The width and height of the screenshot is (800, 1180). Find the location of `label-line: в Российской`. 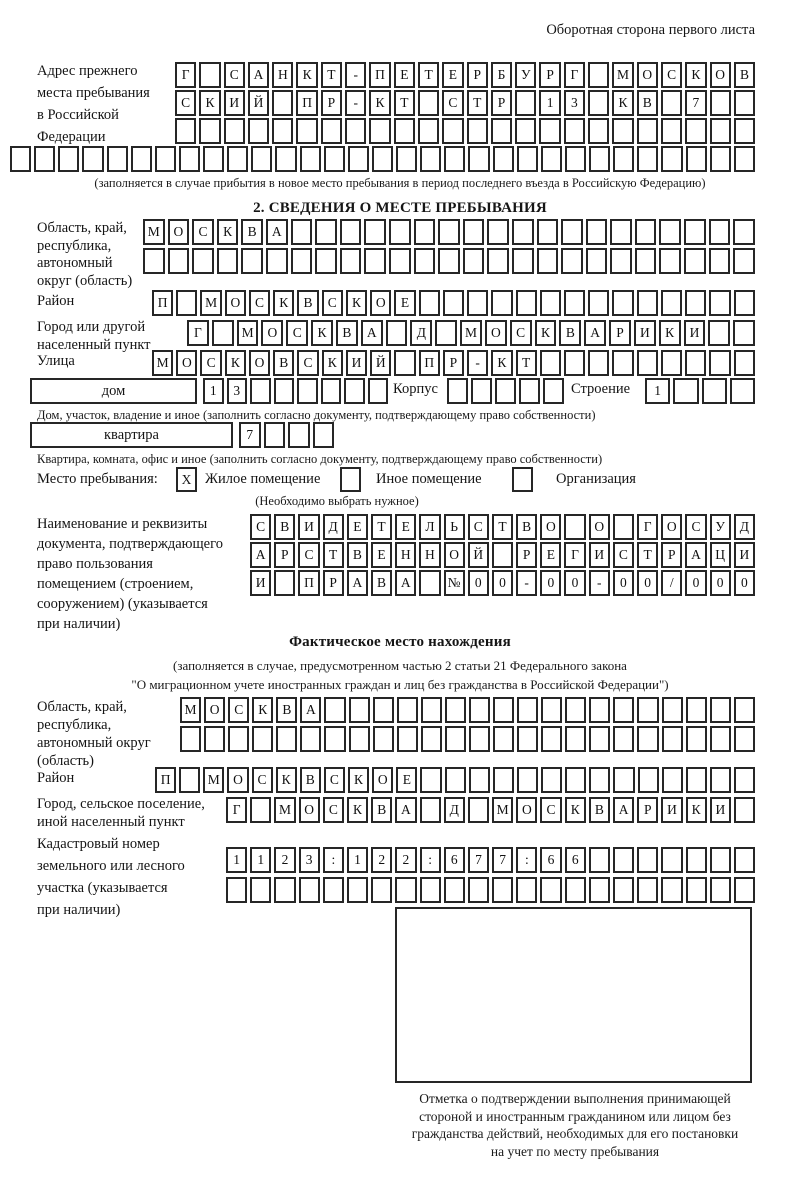

label-line: в Российской is located at coordinates (78, 115).